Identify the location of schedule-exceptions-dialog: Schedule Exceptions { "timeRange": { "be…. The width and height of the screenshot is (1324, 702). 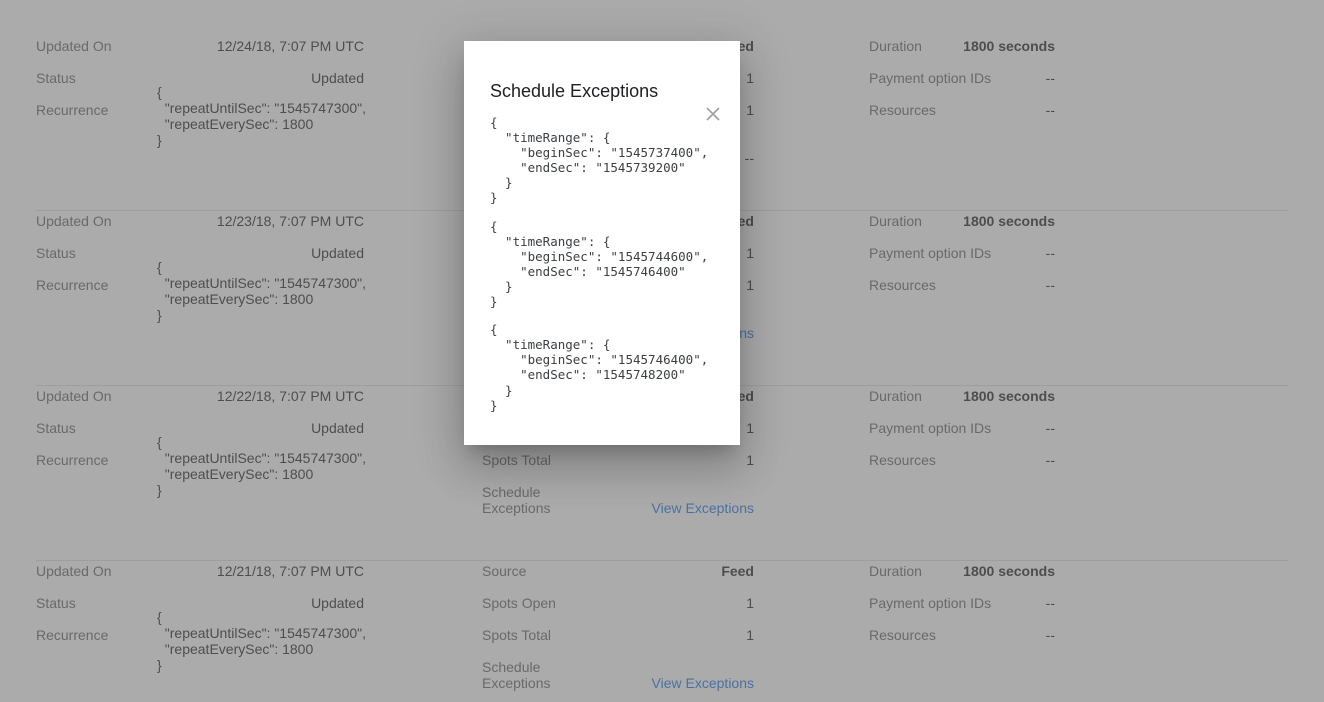
(602, 243).